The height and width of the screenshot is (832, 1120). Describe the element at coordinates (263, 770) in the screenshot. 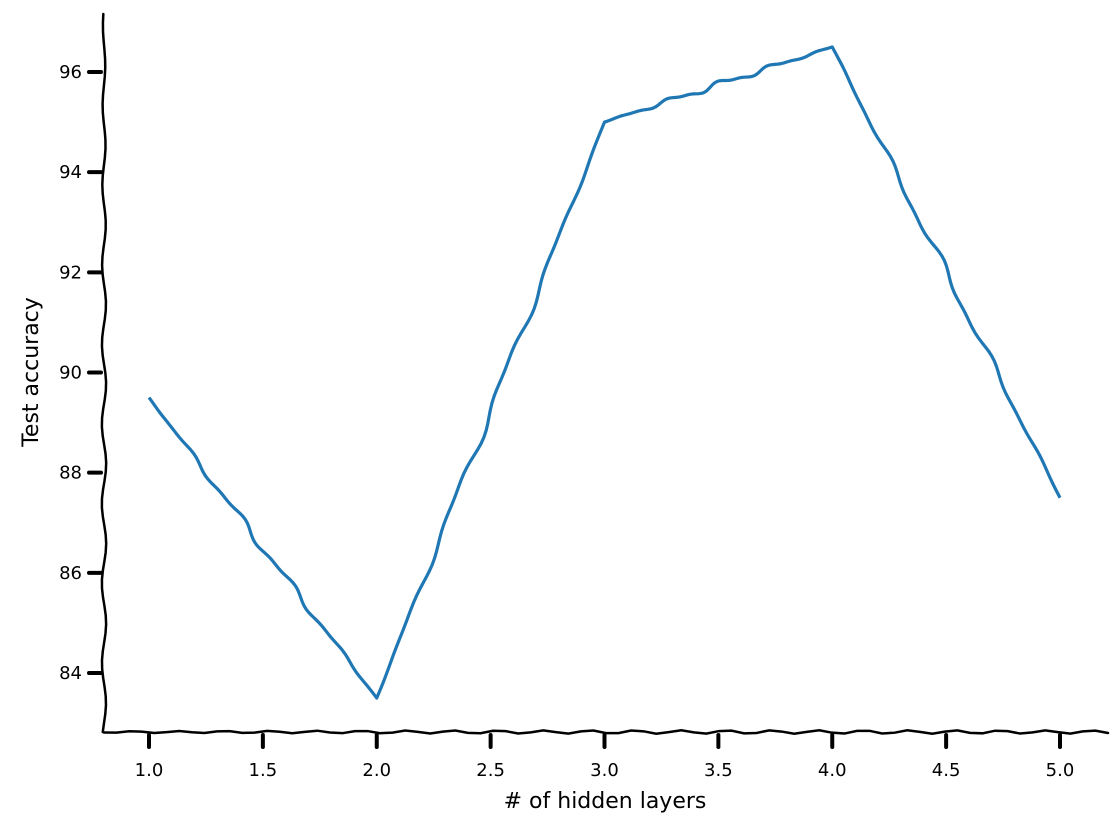

I see `x-tick-label: 1.5` at that location.